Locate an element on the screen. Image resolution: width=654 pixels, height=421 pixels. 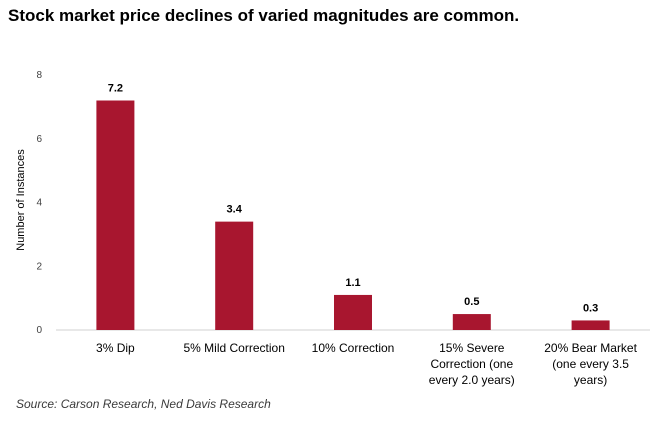
y-axis-label: Number of Instances is located at coordinates (21, 200).